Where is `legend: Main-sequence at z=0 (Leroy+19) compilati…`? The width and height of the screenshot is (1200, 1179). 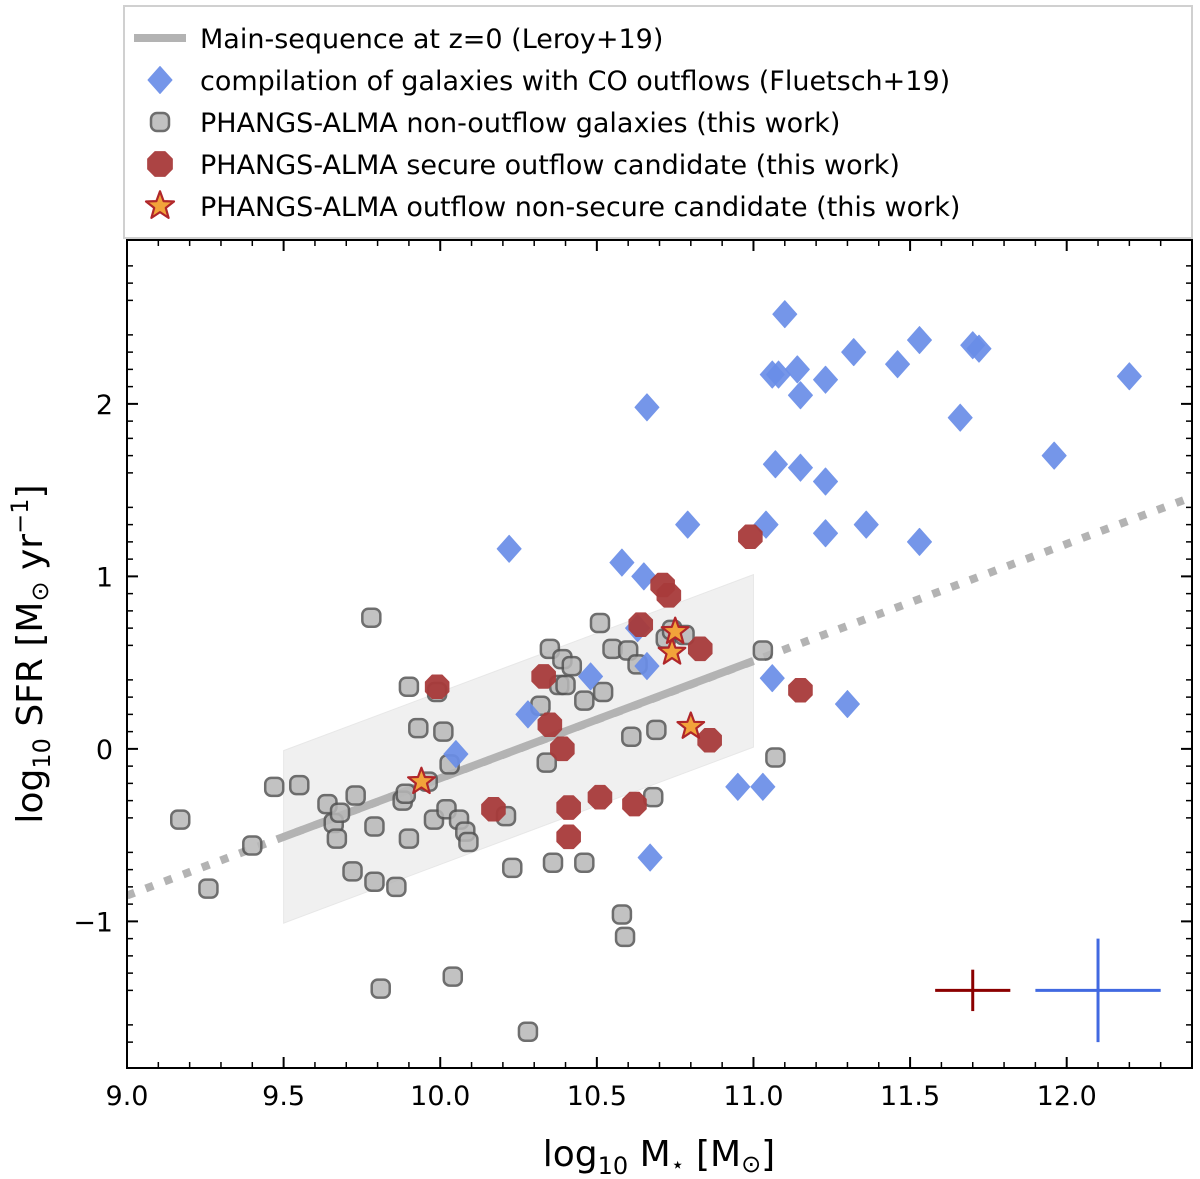 legend: Main-sequence at z=0 (Leroy+19) compilati… is located at coordinates (547, 123).